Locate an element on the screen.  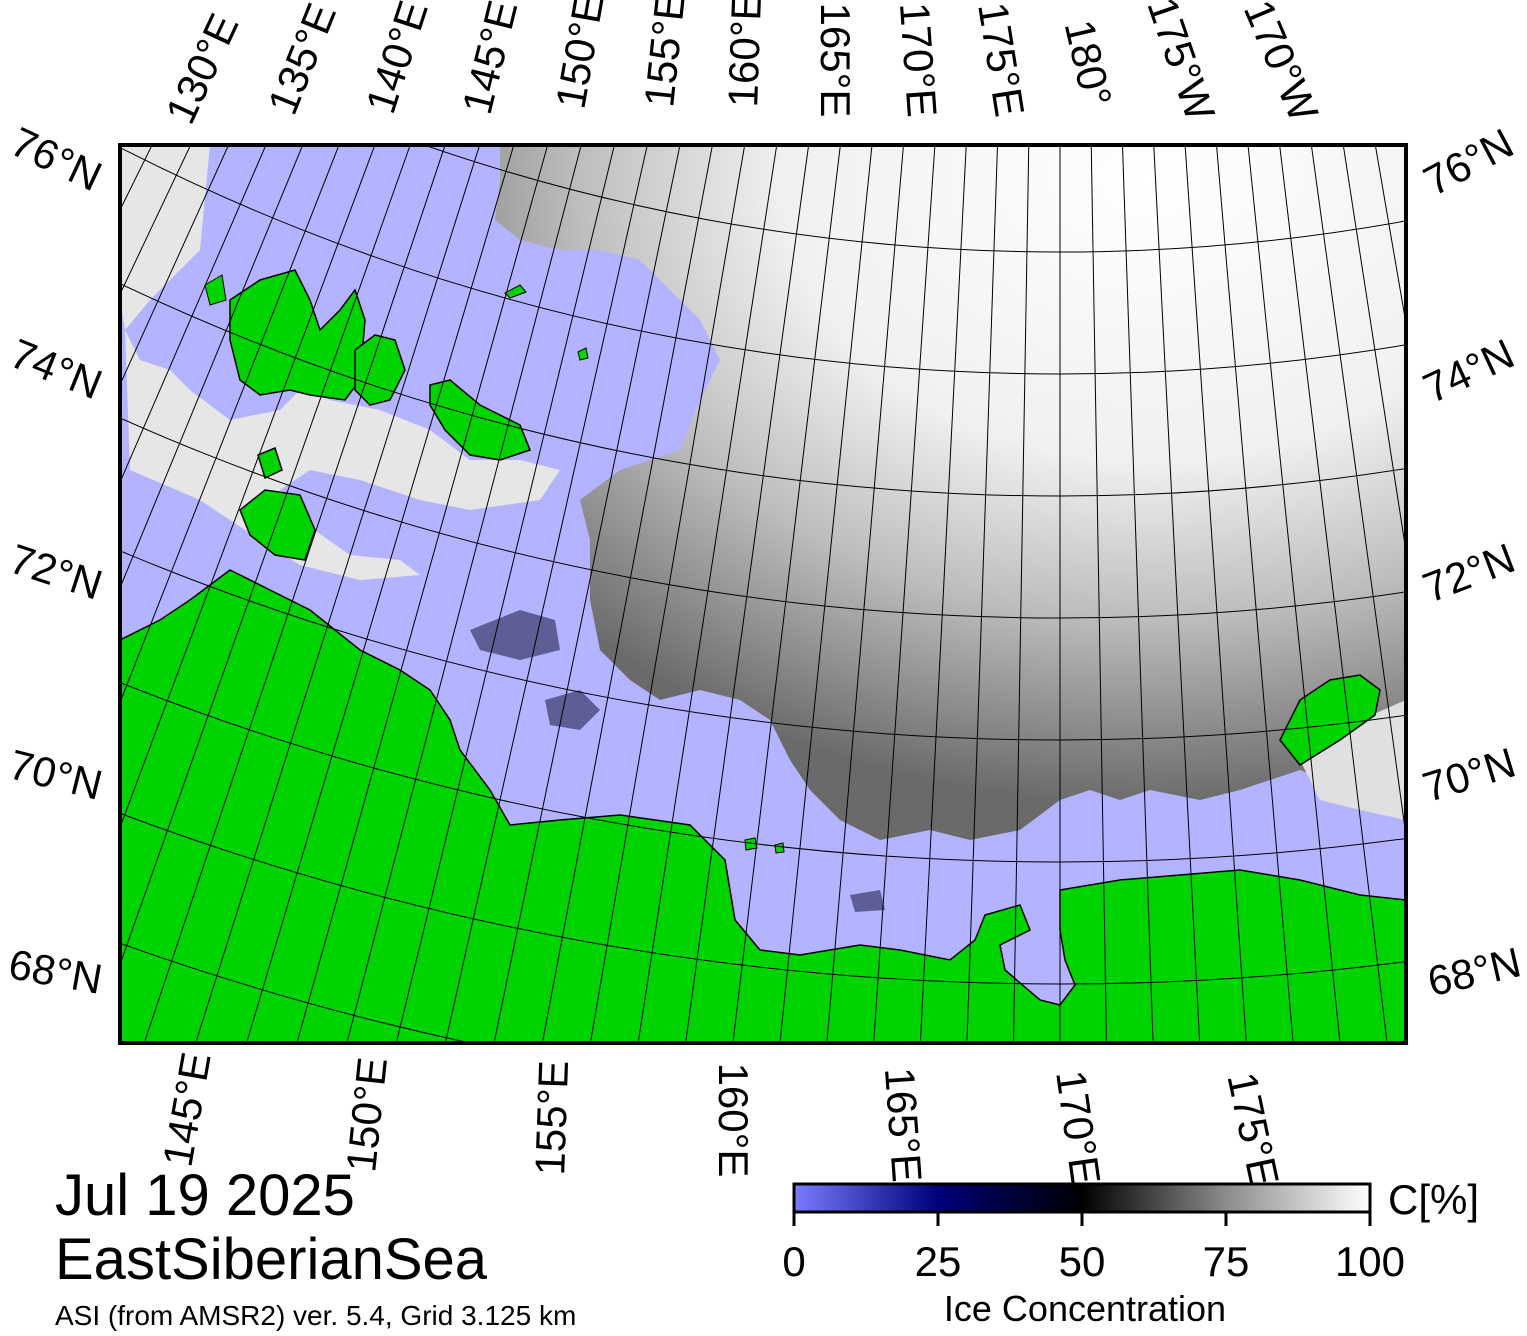
longitude-label-top: 175°E is located at coordinates (1001, 60).